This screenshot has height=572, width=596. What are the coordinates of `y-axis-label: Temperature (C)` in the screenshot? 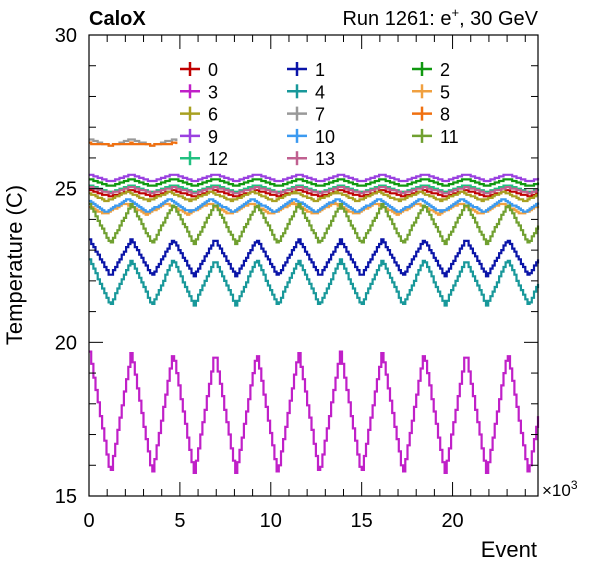 It's located at (14, 265).